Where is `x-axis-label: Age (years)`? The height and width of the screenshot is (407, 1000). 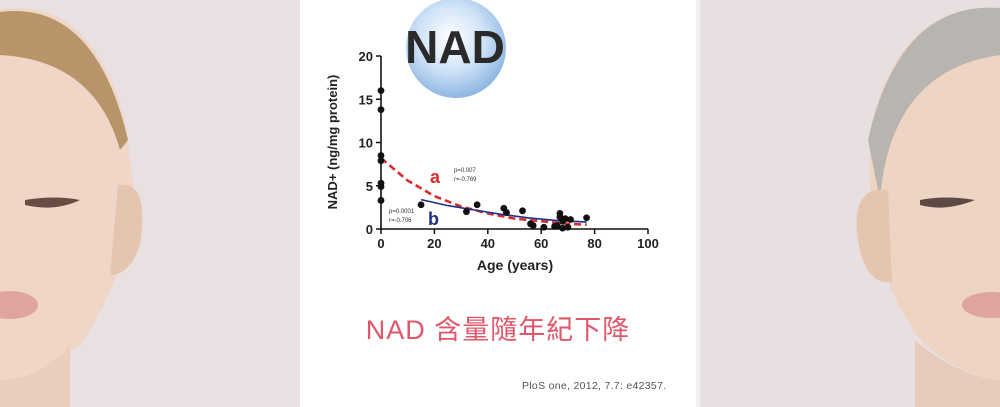
x-axis-label: Age (years) is located at coordinates (515, 265).